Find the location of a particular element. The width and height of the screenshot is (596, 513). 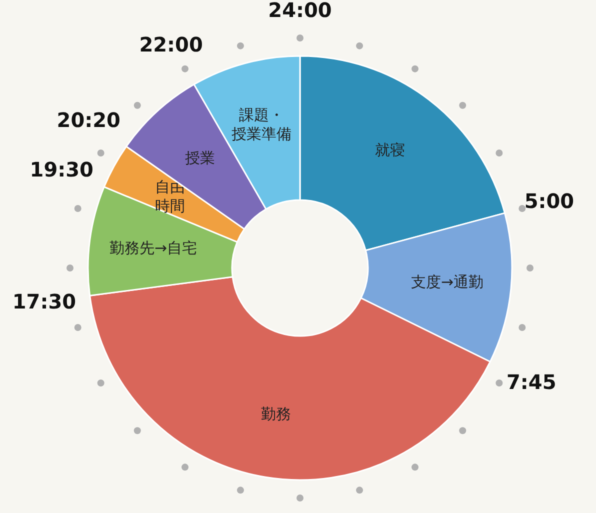

slice-label: 支度→通勤 is located at coordinates (447, 282).